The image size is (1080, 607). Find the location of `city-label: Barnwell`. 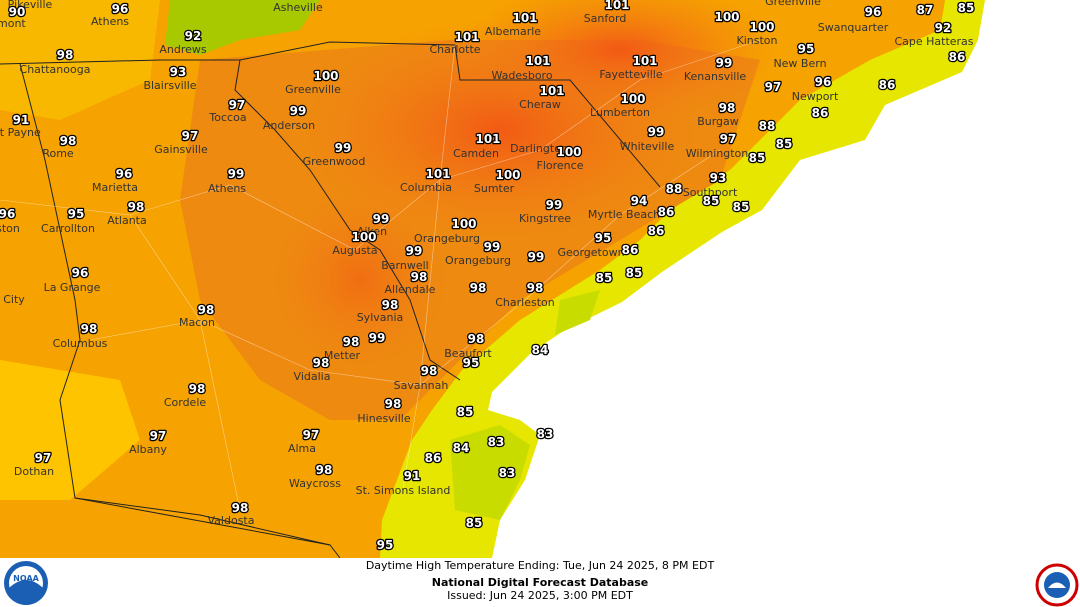

city-label: Barnwell is located at coordinates (404, 265).